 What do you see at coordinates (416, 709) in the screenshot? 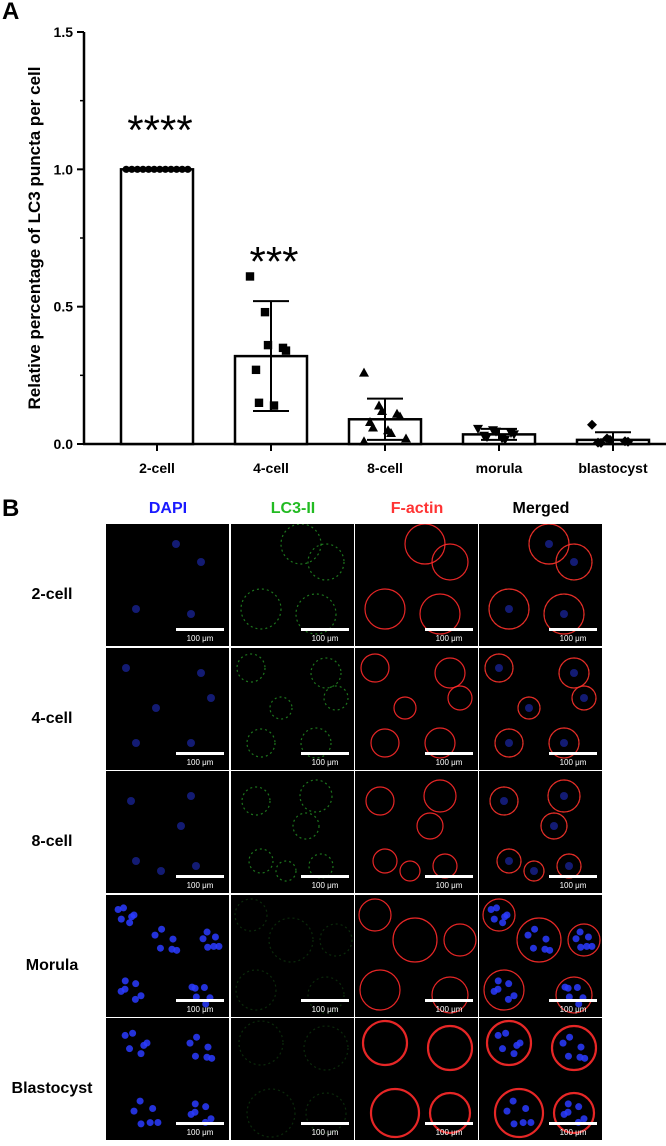
I see `micrograph-4-cell-f-actin: 100 μm` at bounding box center [416, 709].